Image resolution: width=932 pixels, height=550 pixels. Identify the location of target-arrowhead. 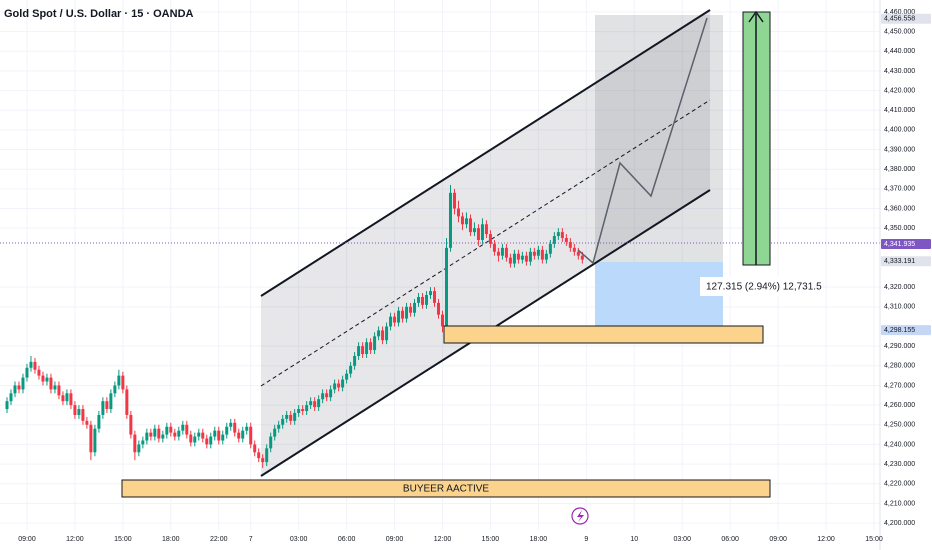
(756, 16).